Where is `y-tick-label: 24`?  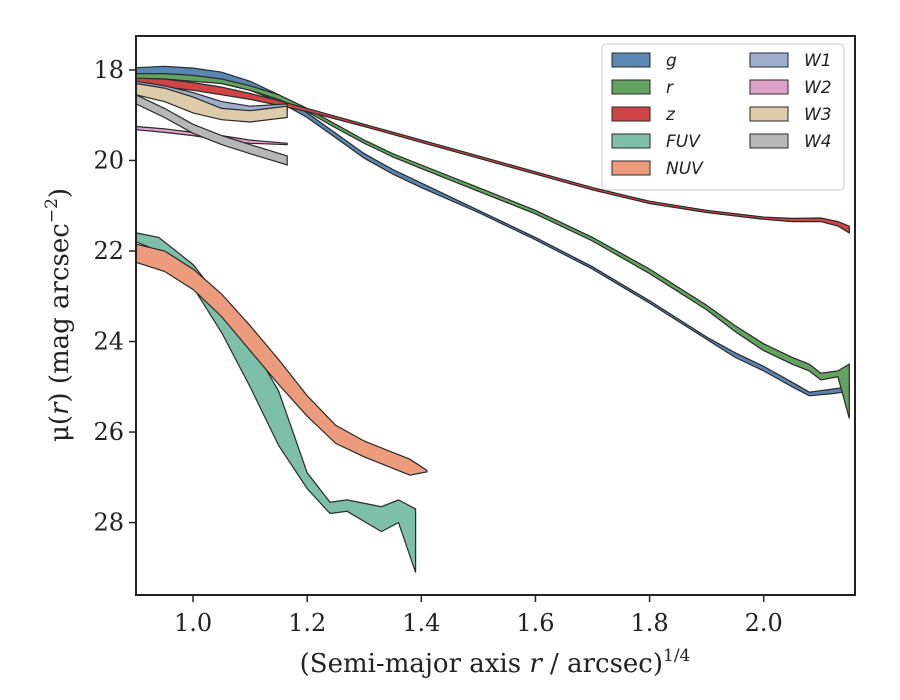 y-tick-label: 24 is located at coordinates (108, 342).